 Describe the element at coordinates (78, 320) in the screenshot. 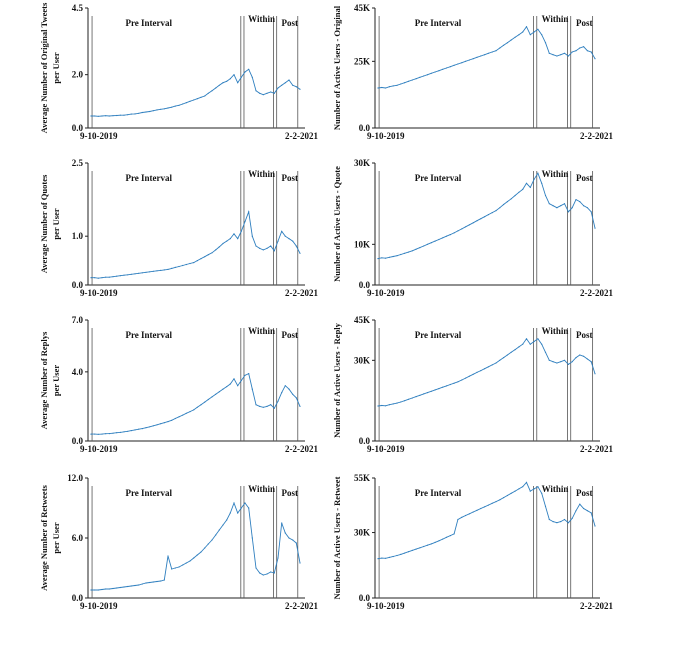

I see `y-tick-label: 7.0` at that location.